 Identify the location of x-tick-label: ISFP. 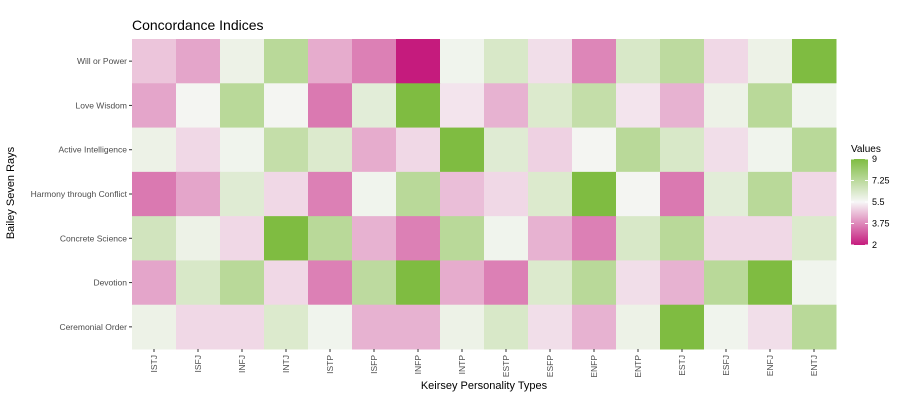
(374, 364).